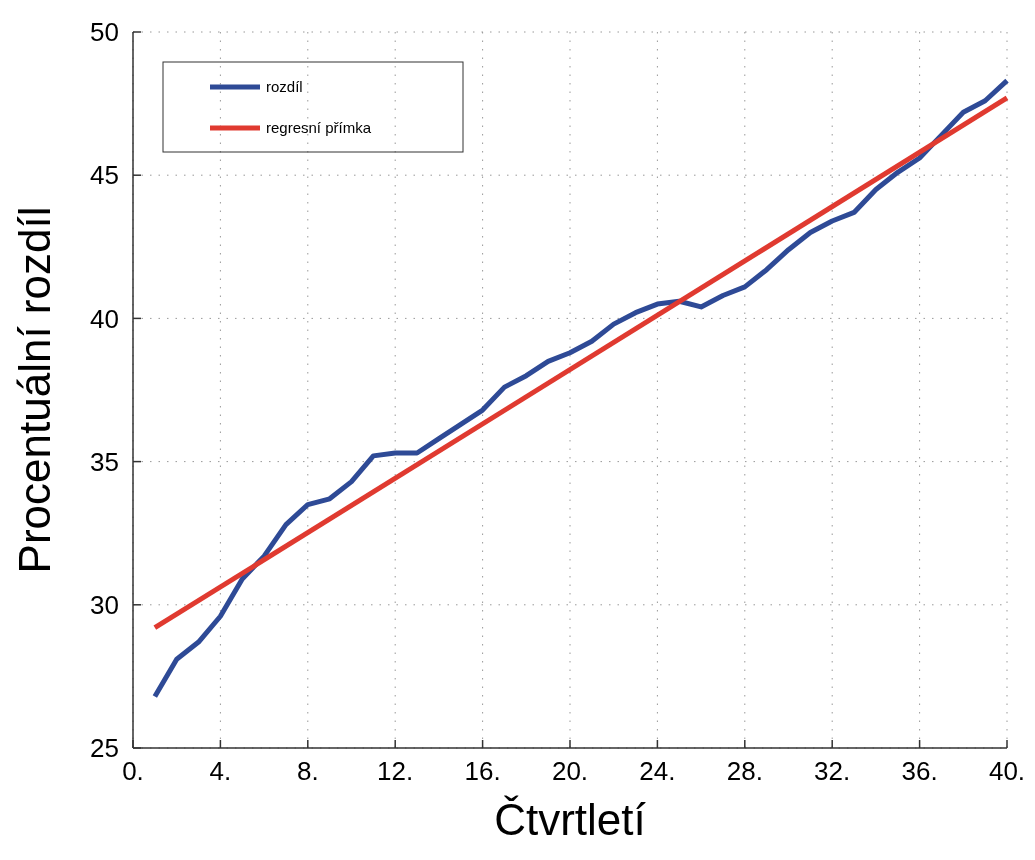 Image resolution: width=1035 pixels, height=860 pixels. I want to click on x-tick-label: 40., so click(1007, 771).